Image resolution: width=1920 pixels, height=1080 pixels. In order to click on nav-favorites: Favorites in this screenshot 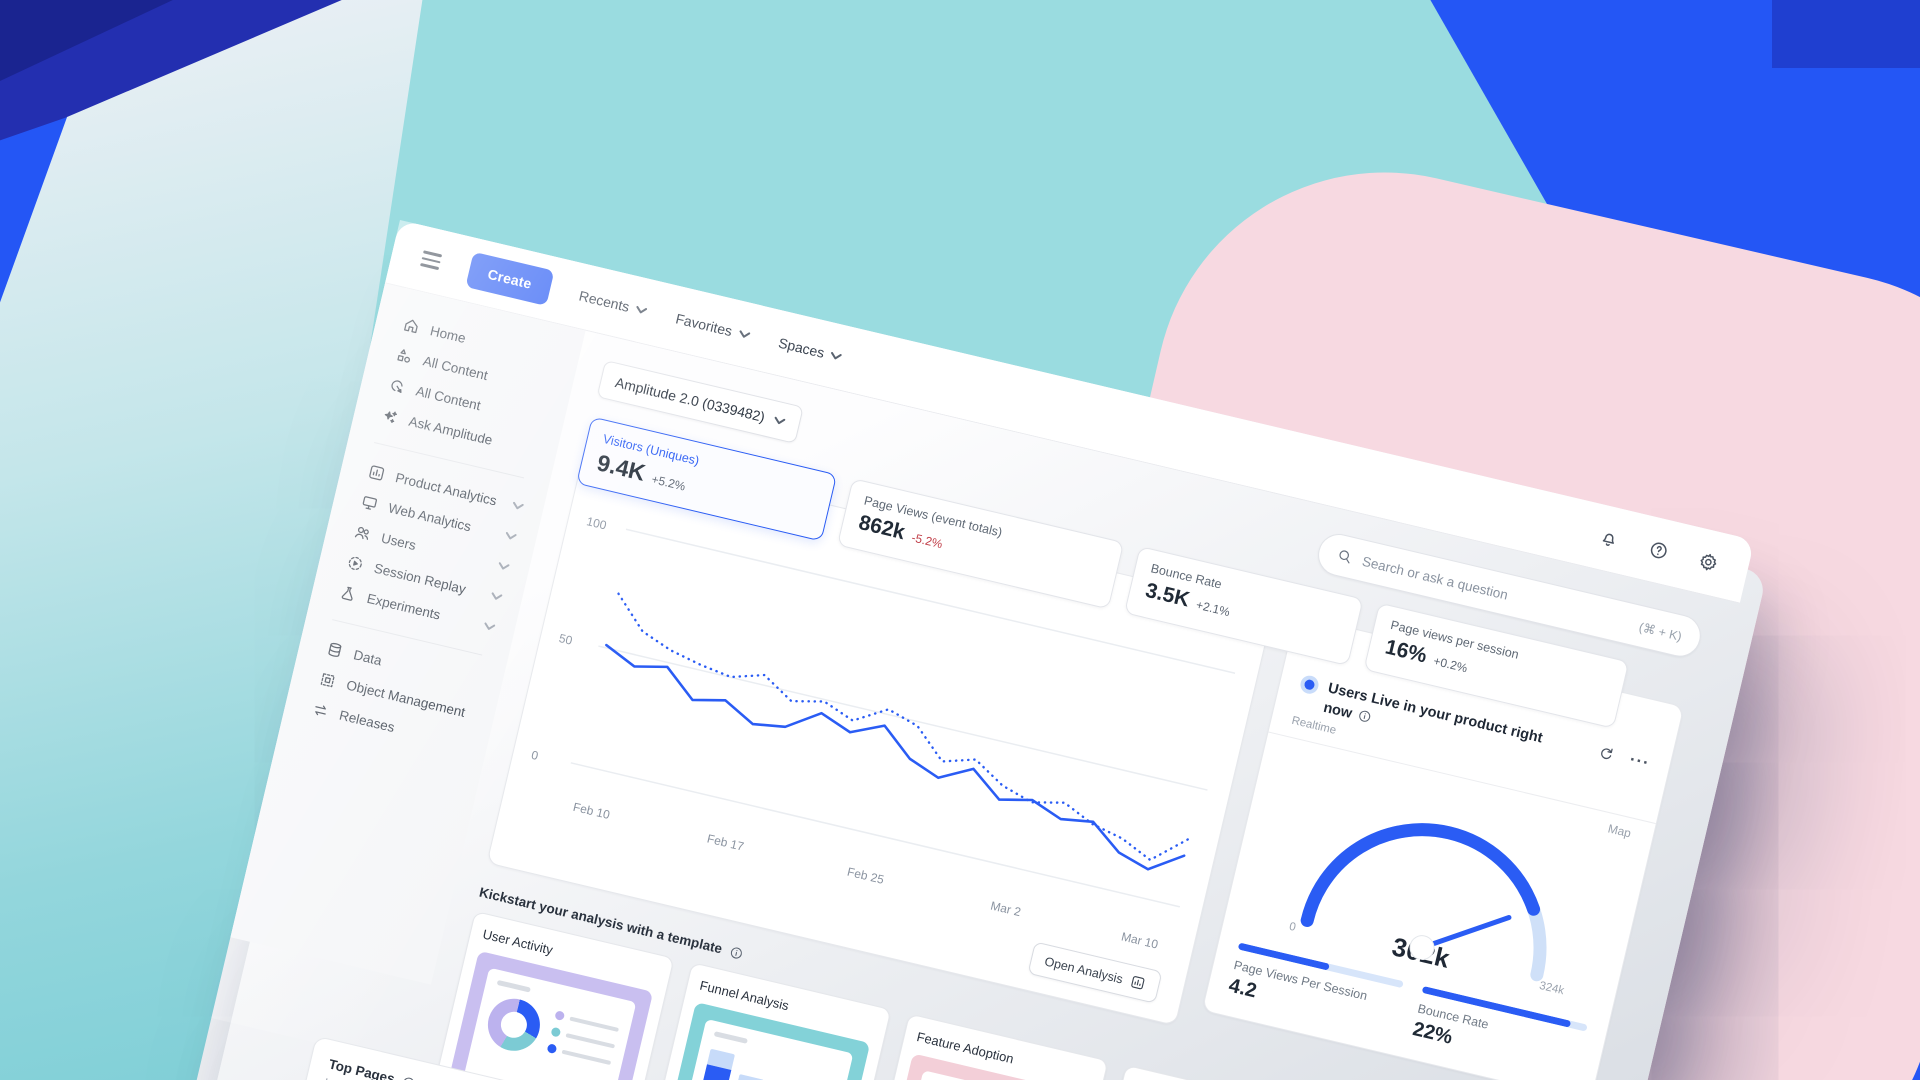, I will do `click(712, 326)`.